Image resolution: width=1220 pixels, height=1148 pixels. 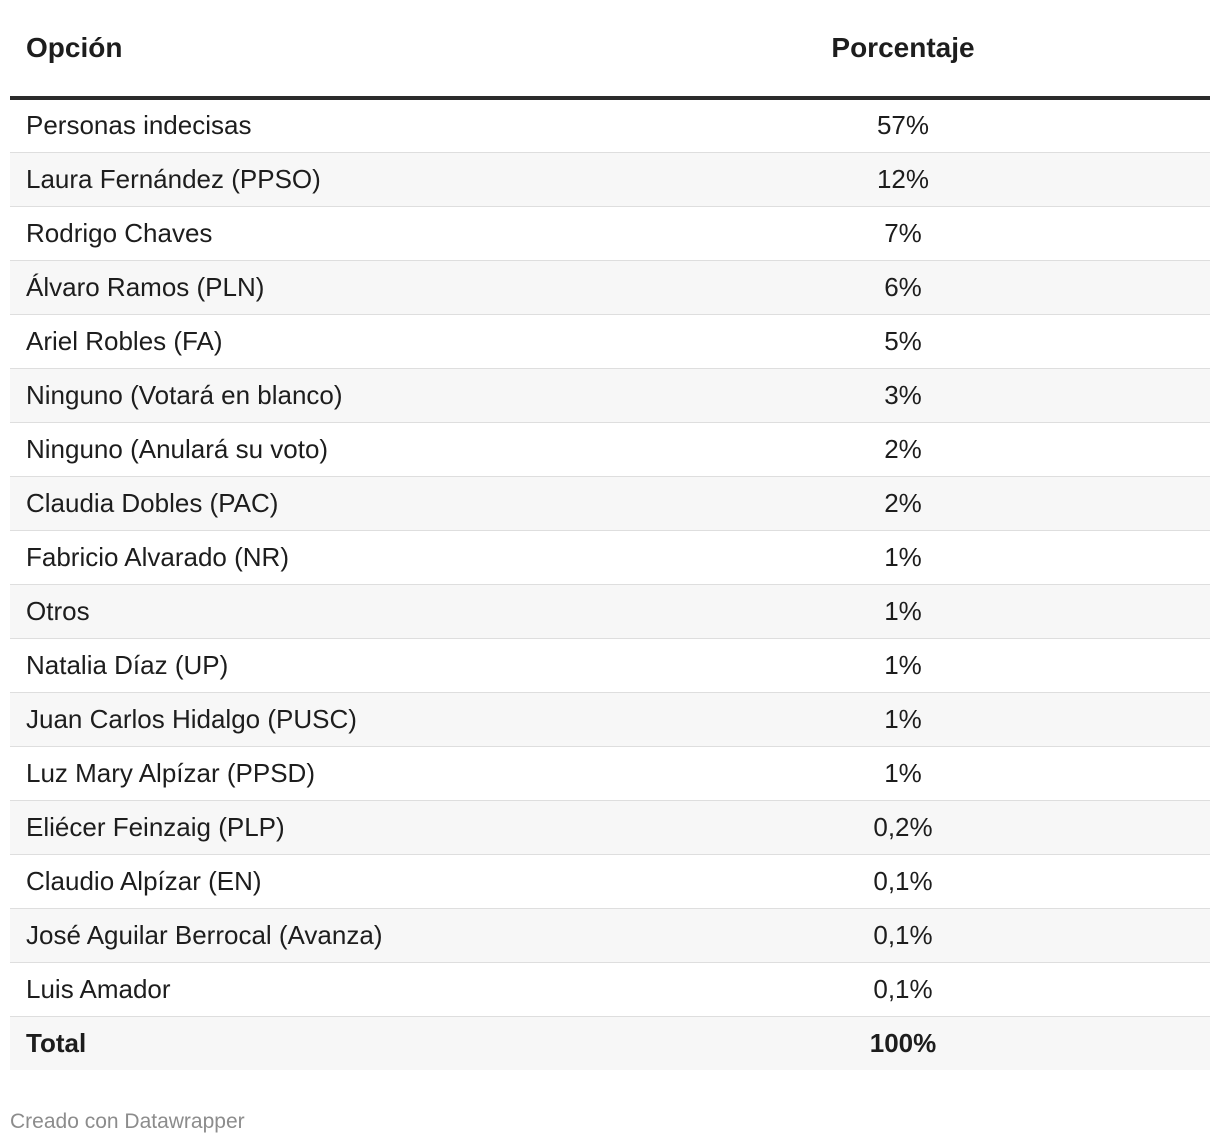 I want to click on table-row: Claudia Dobles (PAC) 2%, so click(x=610, y=503).